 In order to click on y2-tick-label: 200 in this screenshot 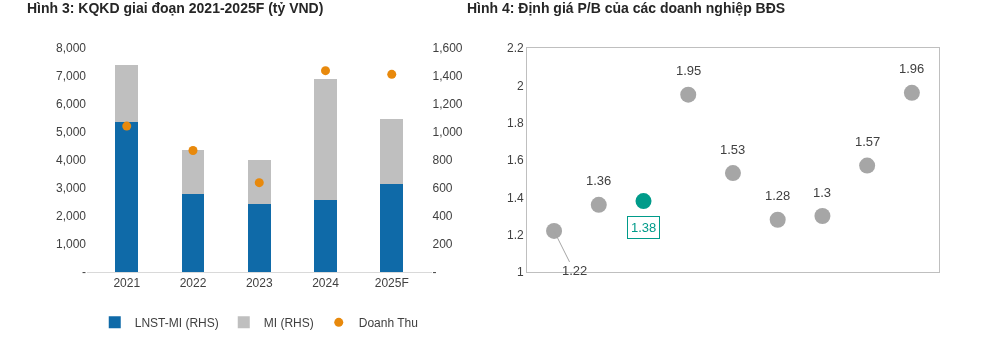, I will do `click(442, 244)`.